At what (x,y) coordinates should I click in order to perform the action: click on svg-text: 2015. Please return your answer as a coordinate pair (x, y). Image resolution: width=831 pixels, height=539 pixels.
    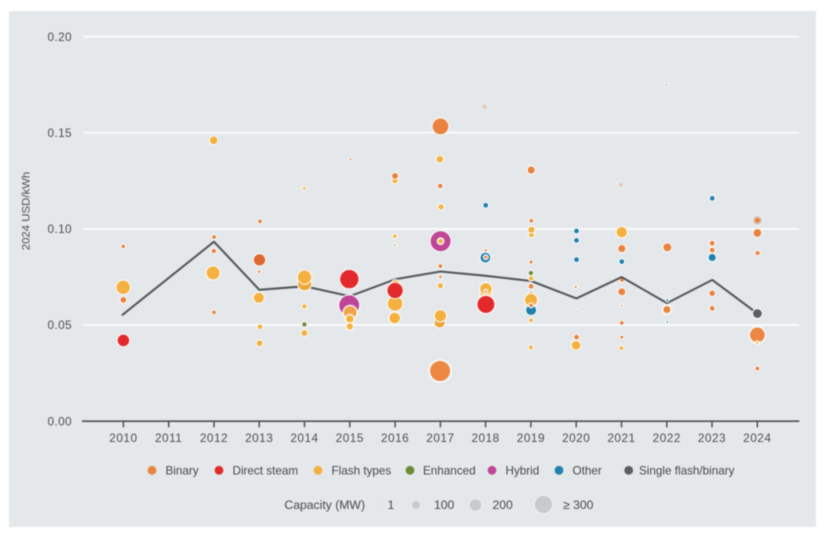
    Looking at the image, I should click on (350, 438).